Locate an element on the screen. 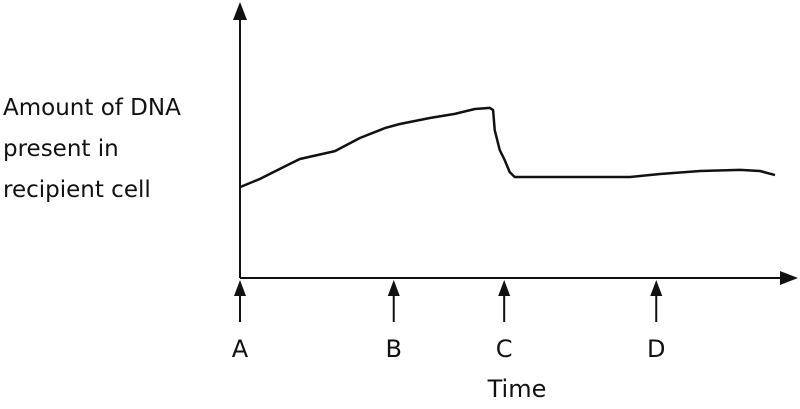  y-axis-label-line: Amount of DNA is located at coordinates (92, 108).